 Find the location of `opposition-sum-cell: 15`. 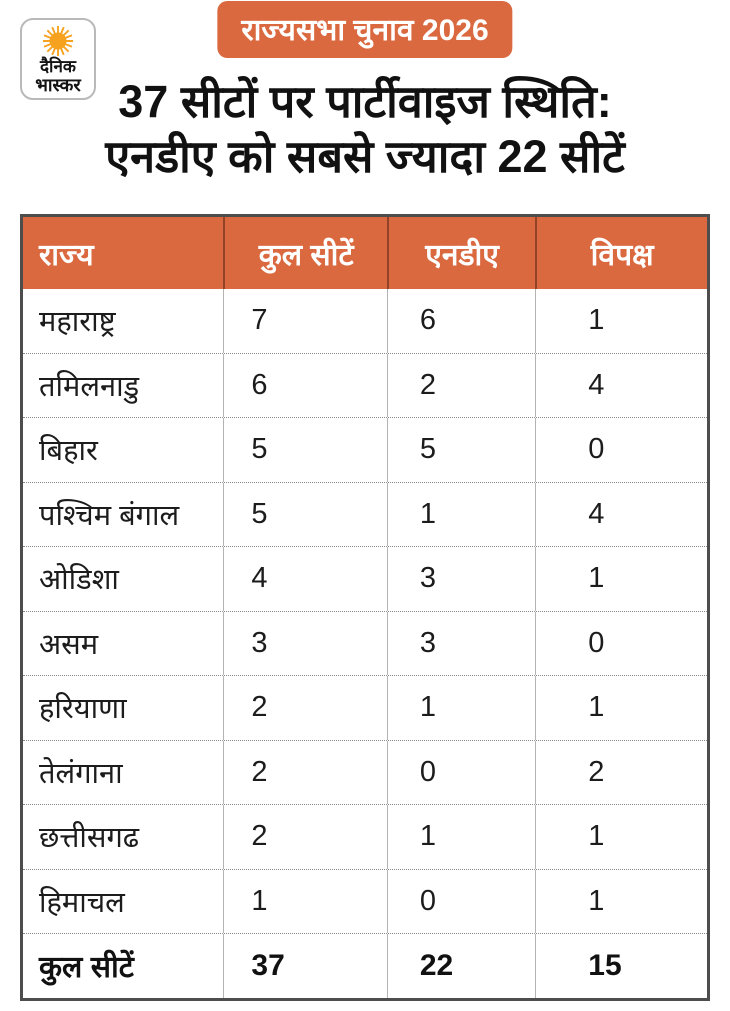

opposition-sum-cell: 15 is located at coordinates (621, 966).